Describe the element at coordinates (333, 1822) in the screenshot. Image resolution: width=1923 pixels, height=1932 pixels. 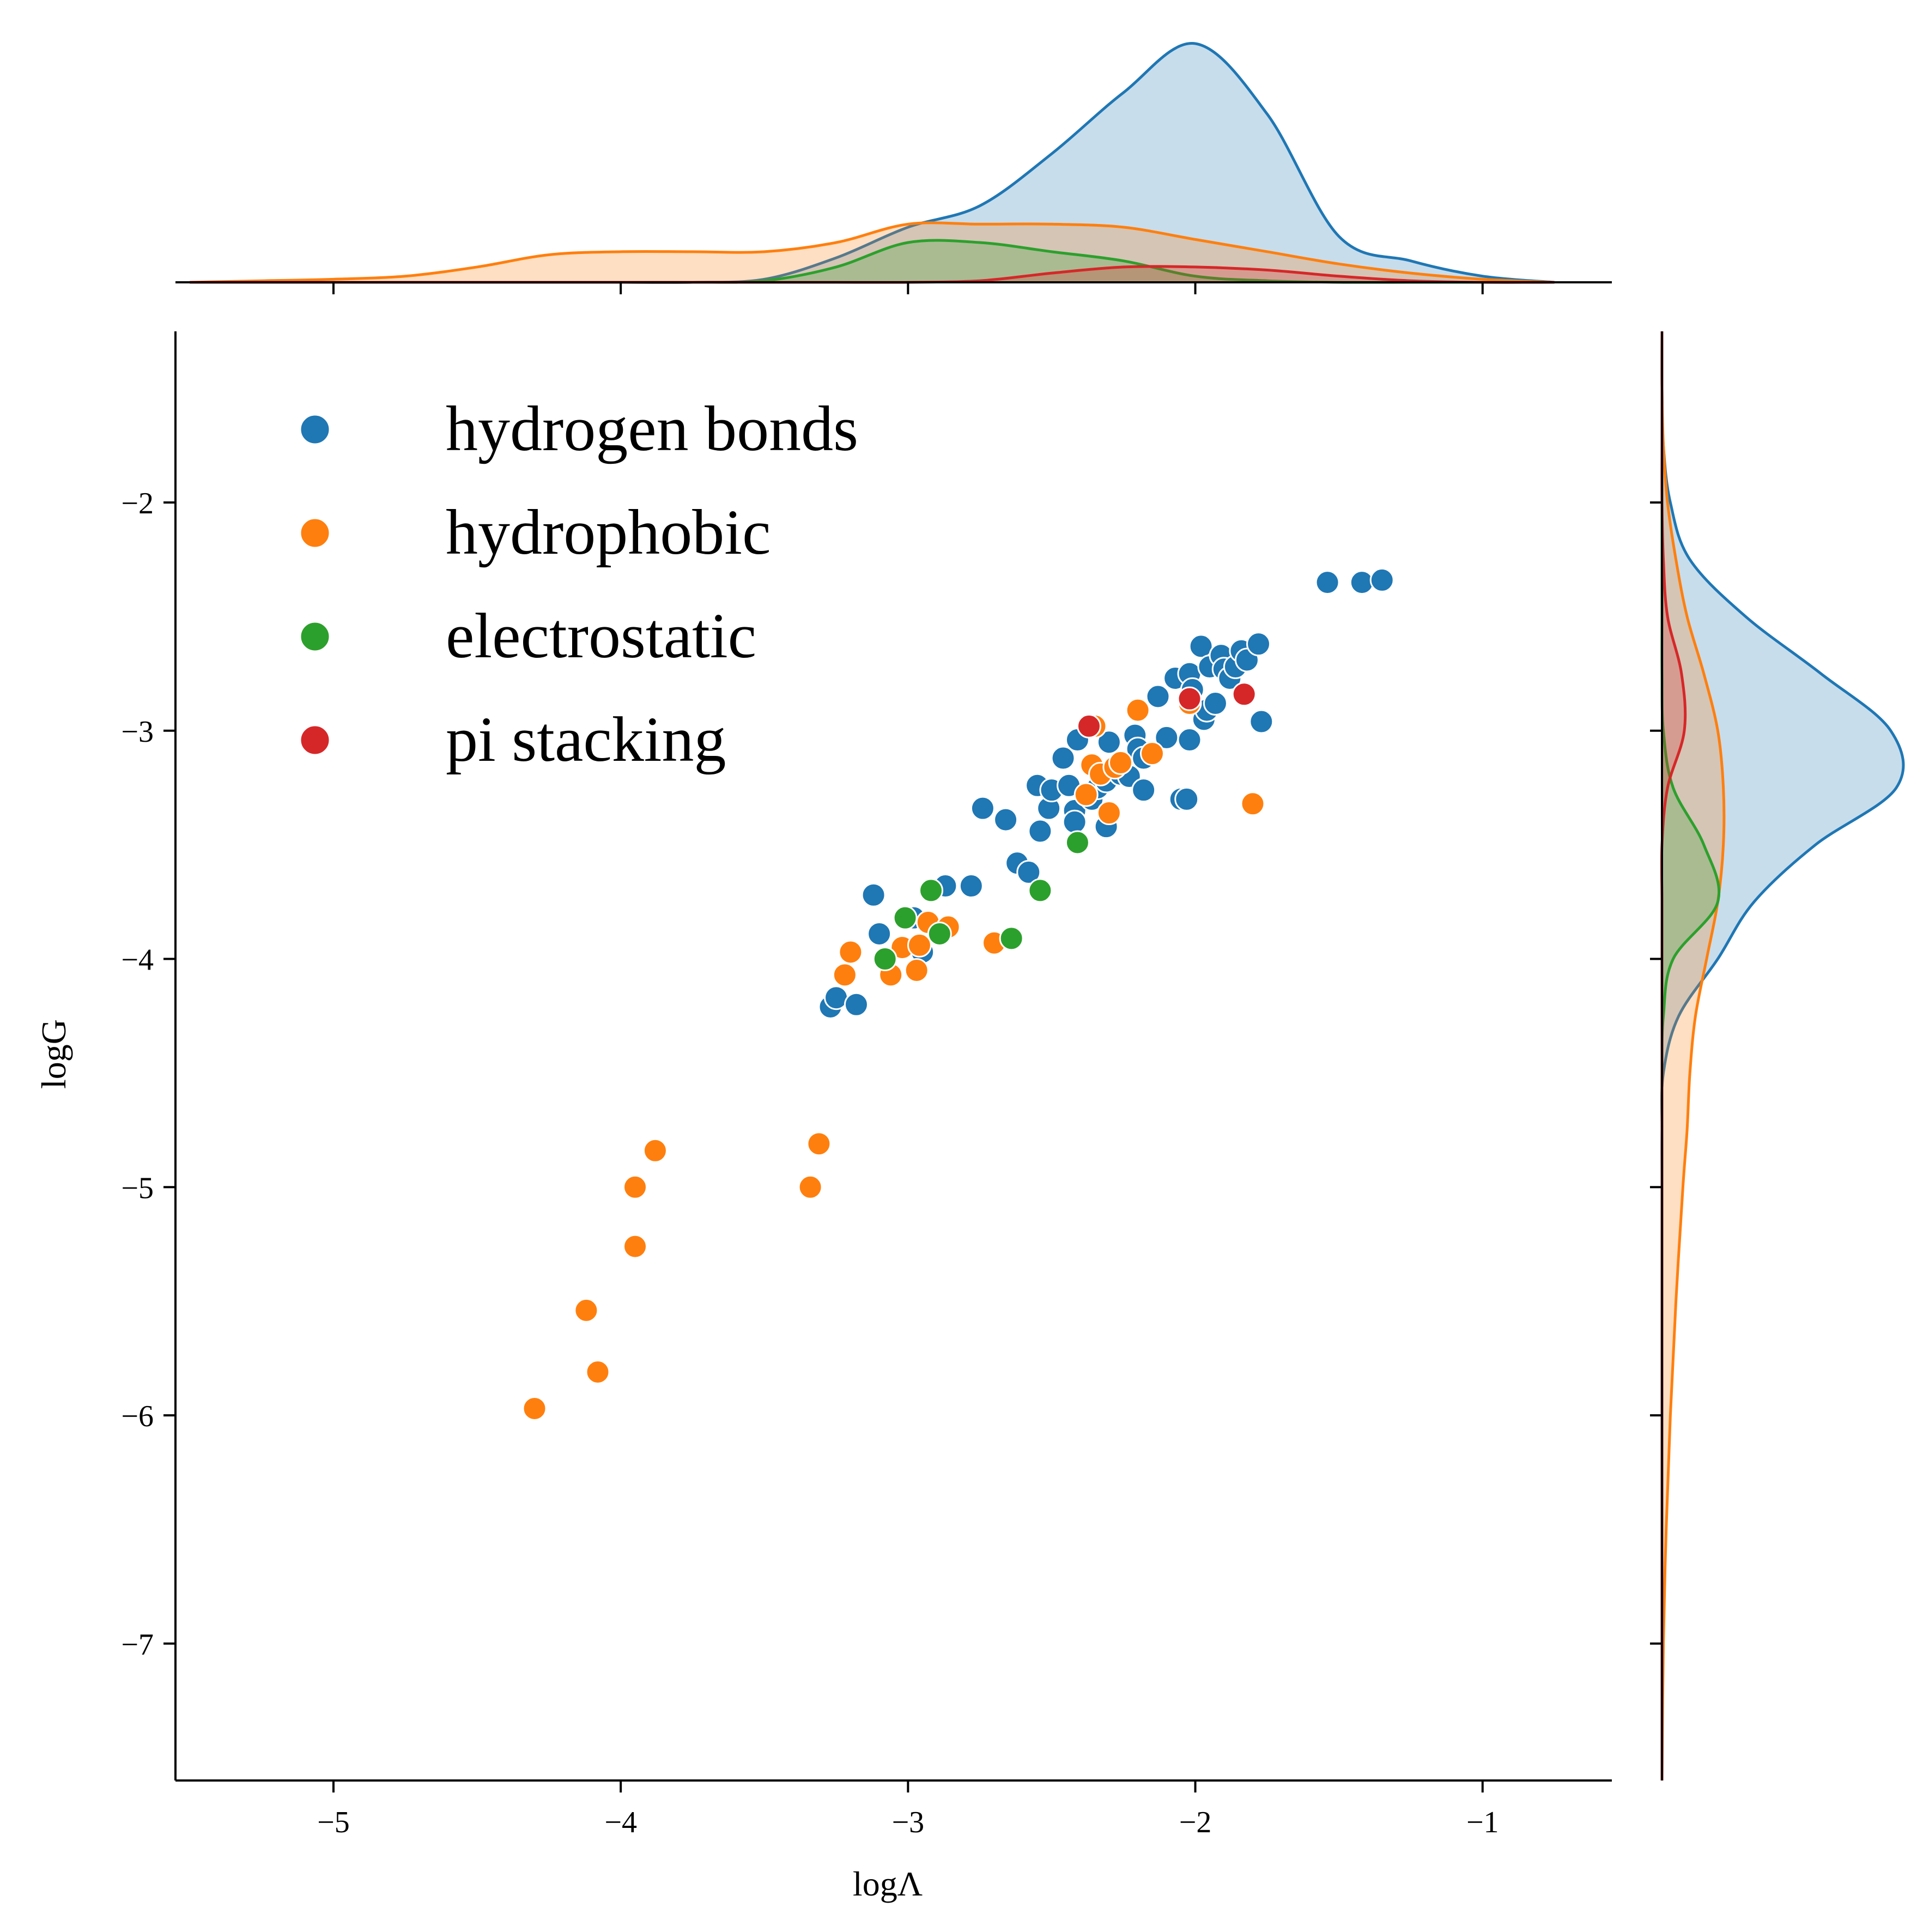
I see `x-tick-label: −5` at that location.